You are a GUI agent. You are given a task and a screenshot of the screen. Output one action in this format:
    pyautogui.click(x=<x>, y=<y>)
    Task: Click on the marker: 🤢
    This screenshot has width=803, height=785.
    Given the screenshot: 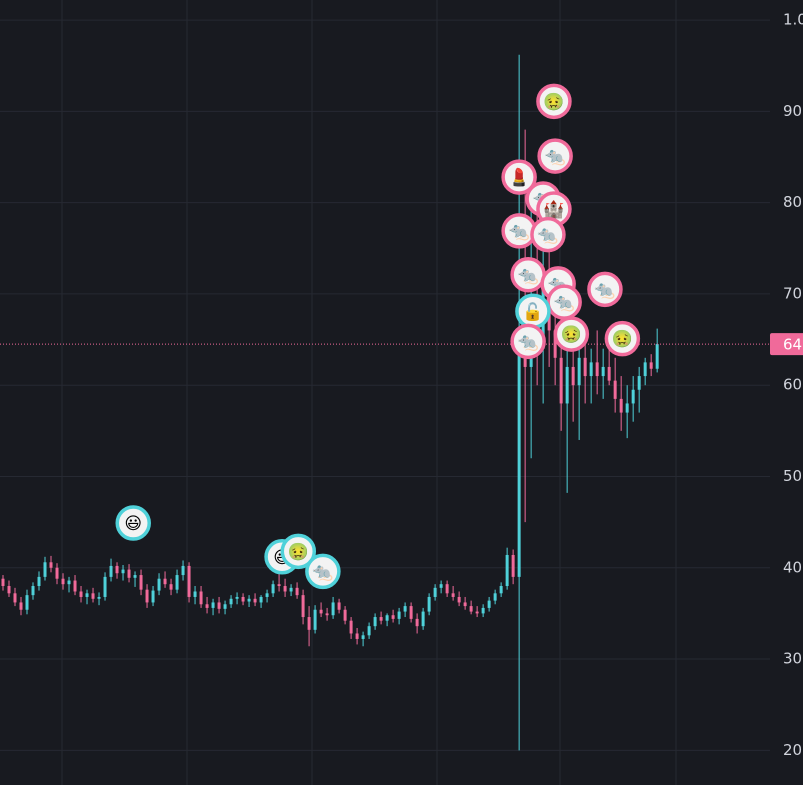 What is the action you would take?
    pyautogui.click(x=554, y=101)
    